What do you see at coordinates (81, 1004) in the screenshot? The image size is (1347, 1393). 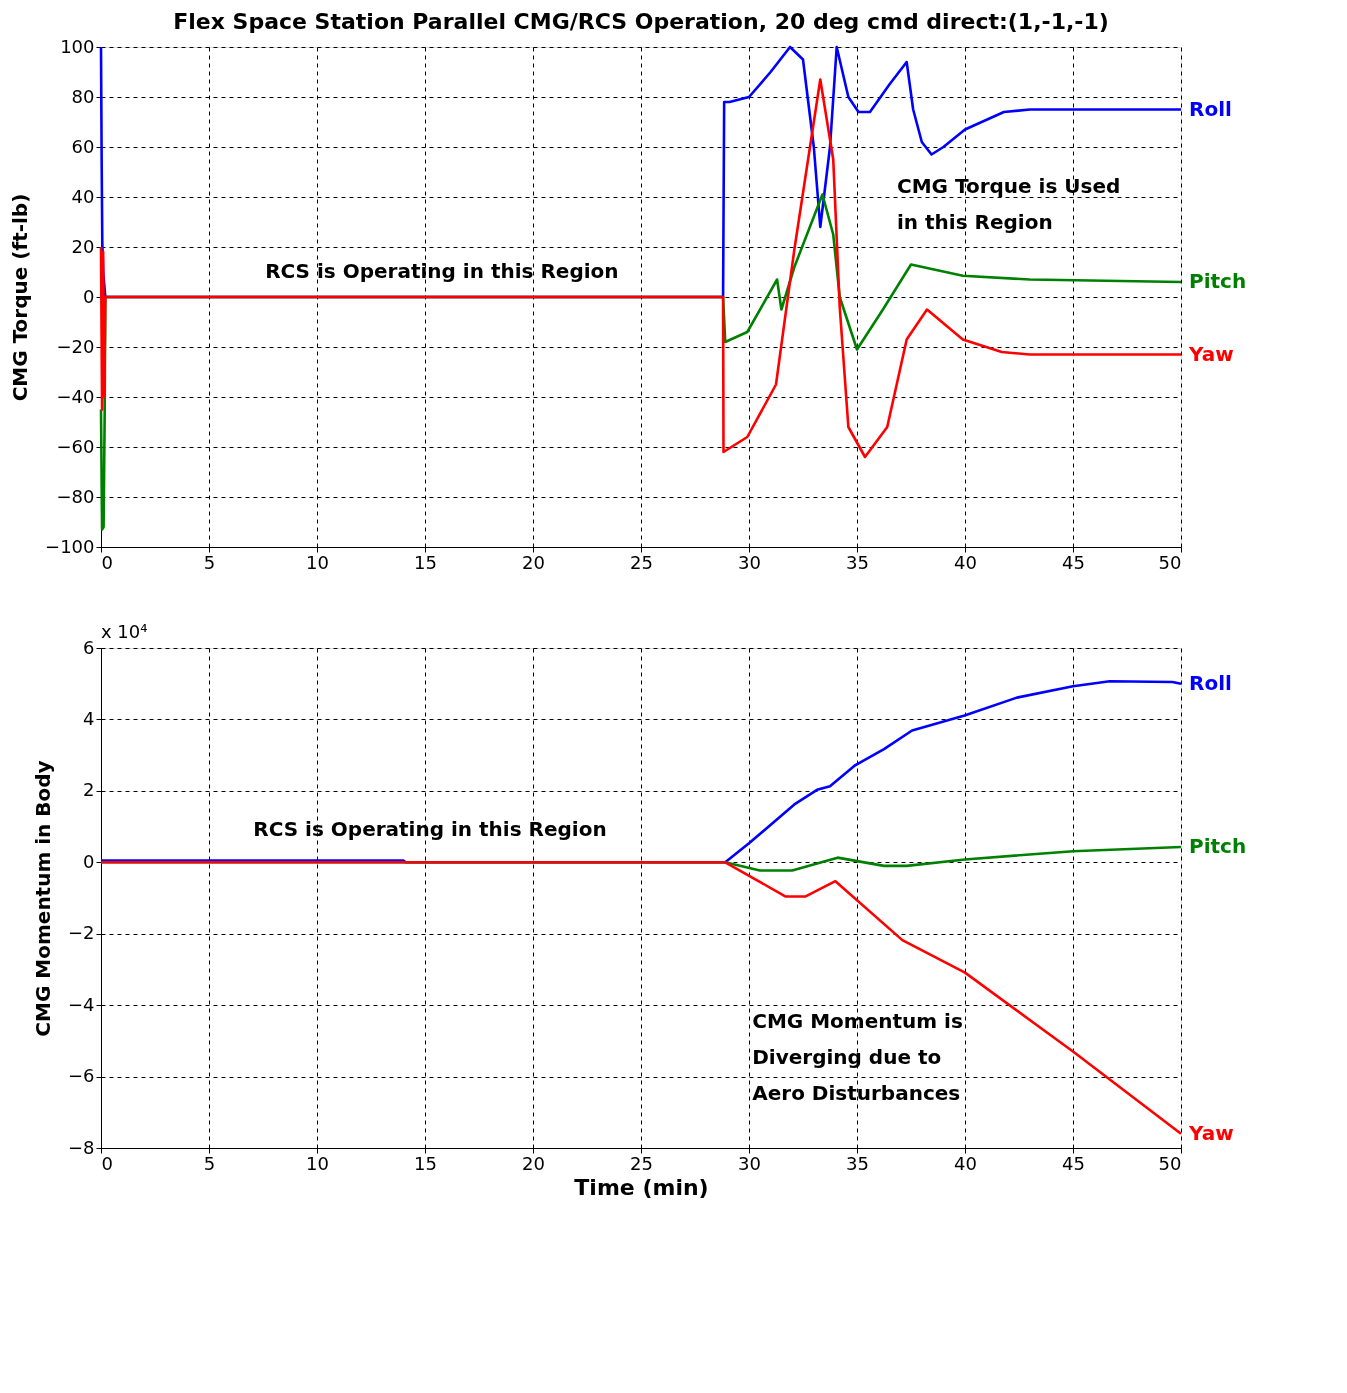 I see `y-tick-label: −4` at bounding box center [81, 1004].